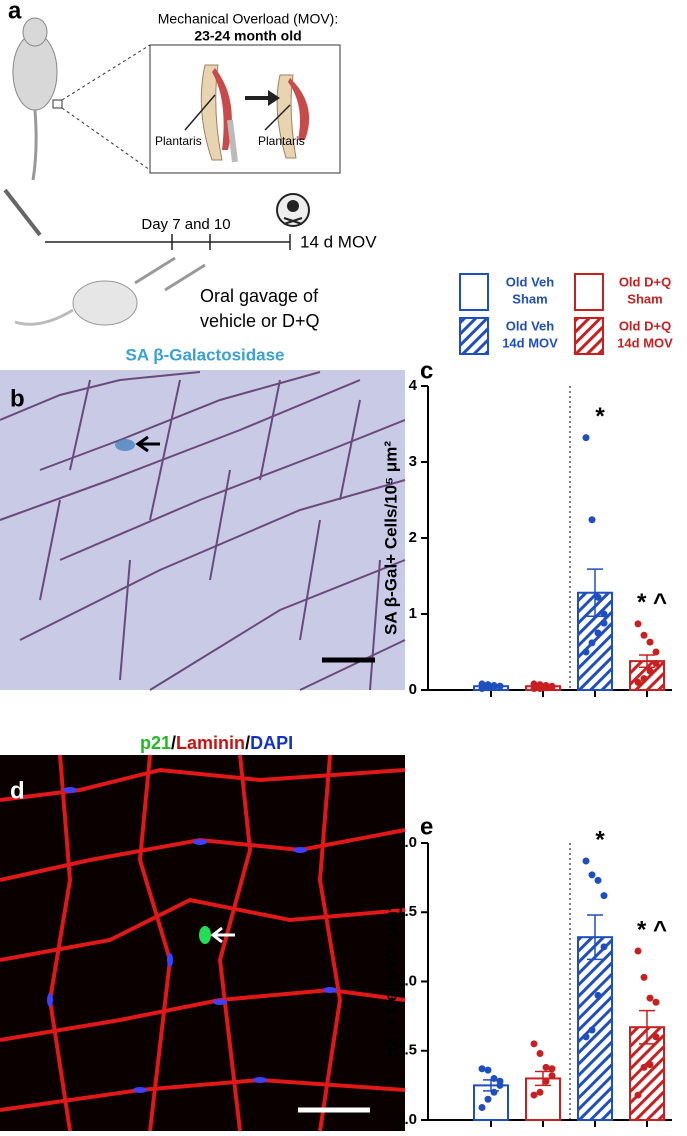 This screenshot has height=1136, width=687. What do you see at coordinates (204, 354) in the screenshot?
I see `image-title: SA β-Galactosidase` at bounding box center [204, 354].